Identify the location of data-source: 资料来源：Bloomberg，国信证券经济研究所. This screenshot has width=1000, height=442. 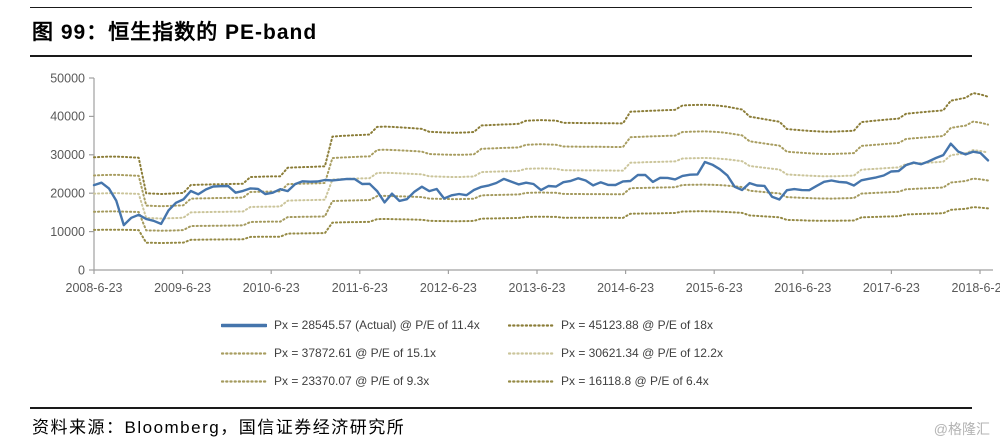
(219, 427).